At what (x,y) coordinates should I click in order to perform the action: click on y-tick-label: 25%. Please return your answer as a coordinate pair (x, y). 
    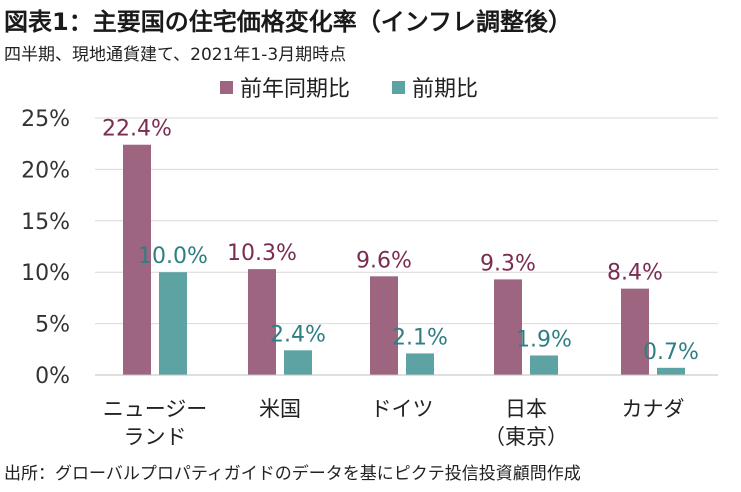
    Looking at the image, I should click on (45, 119).